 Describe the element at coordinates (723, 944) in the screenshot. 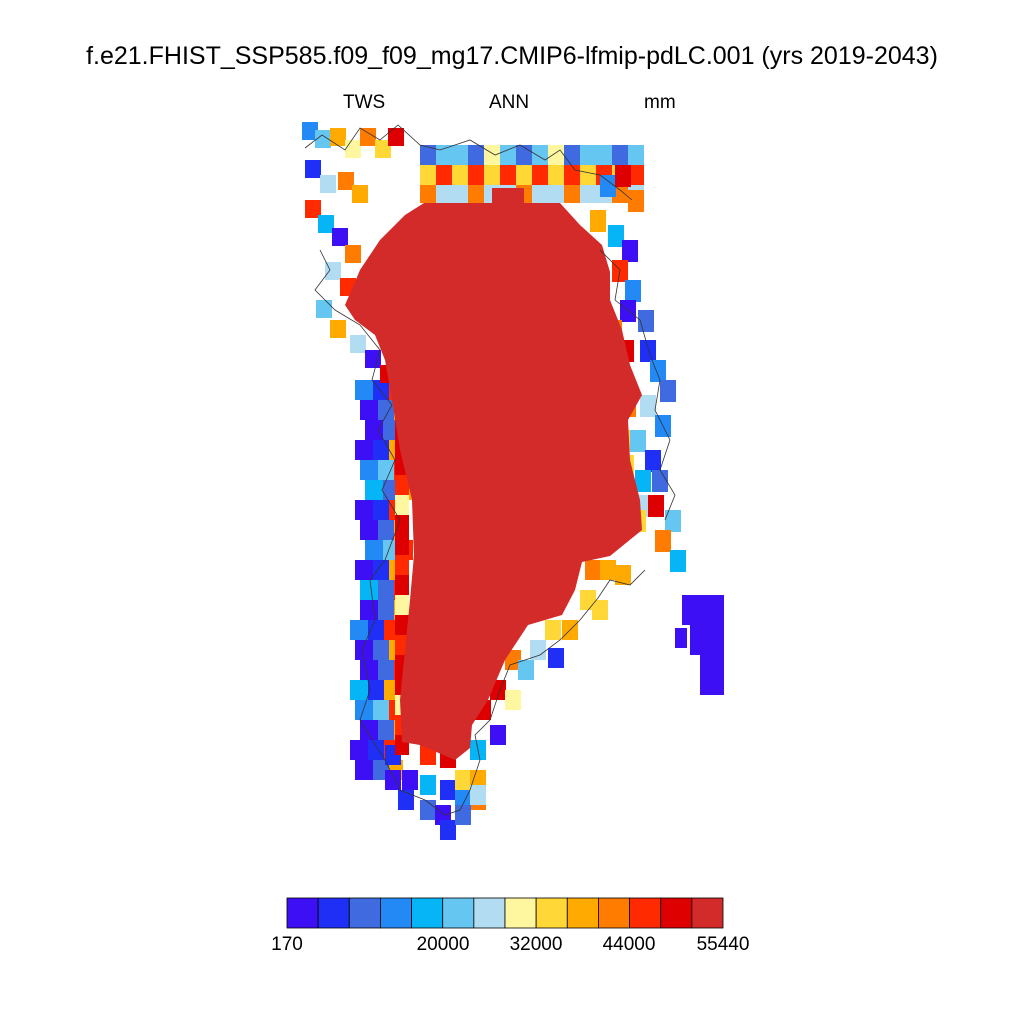

I see `colorbar-label-max: 55440` at that location.